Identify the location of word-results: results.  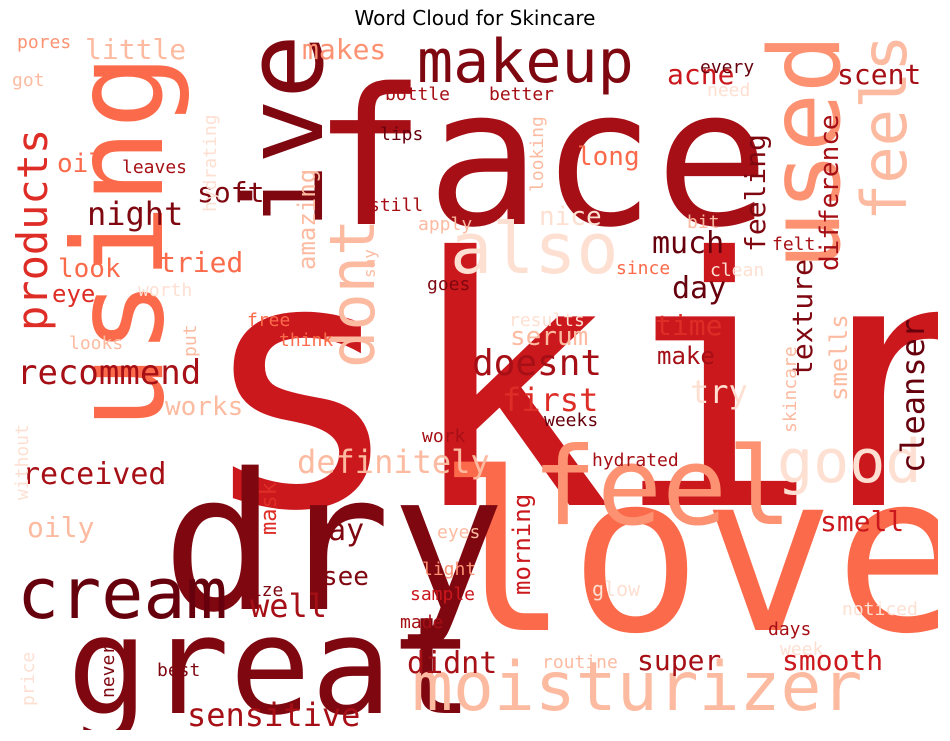
(547, 320).